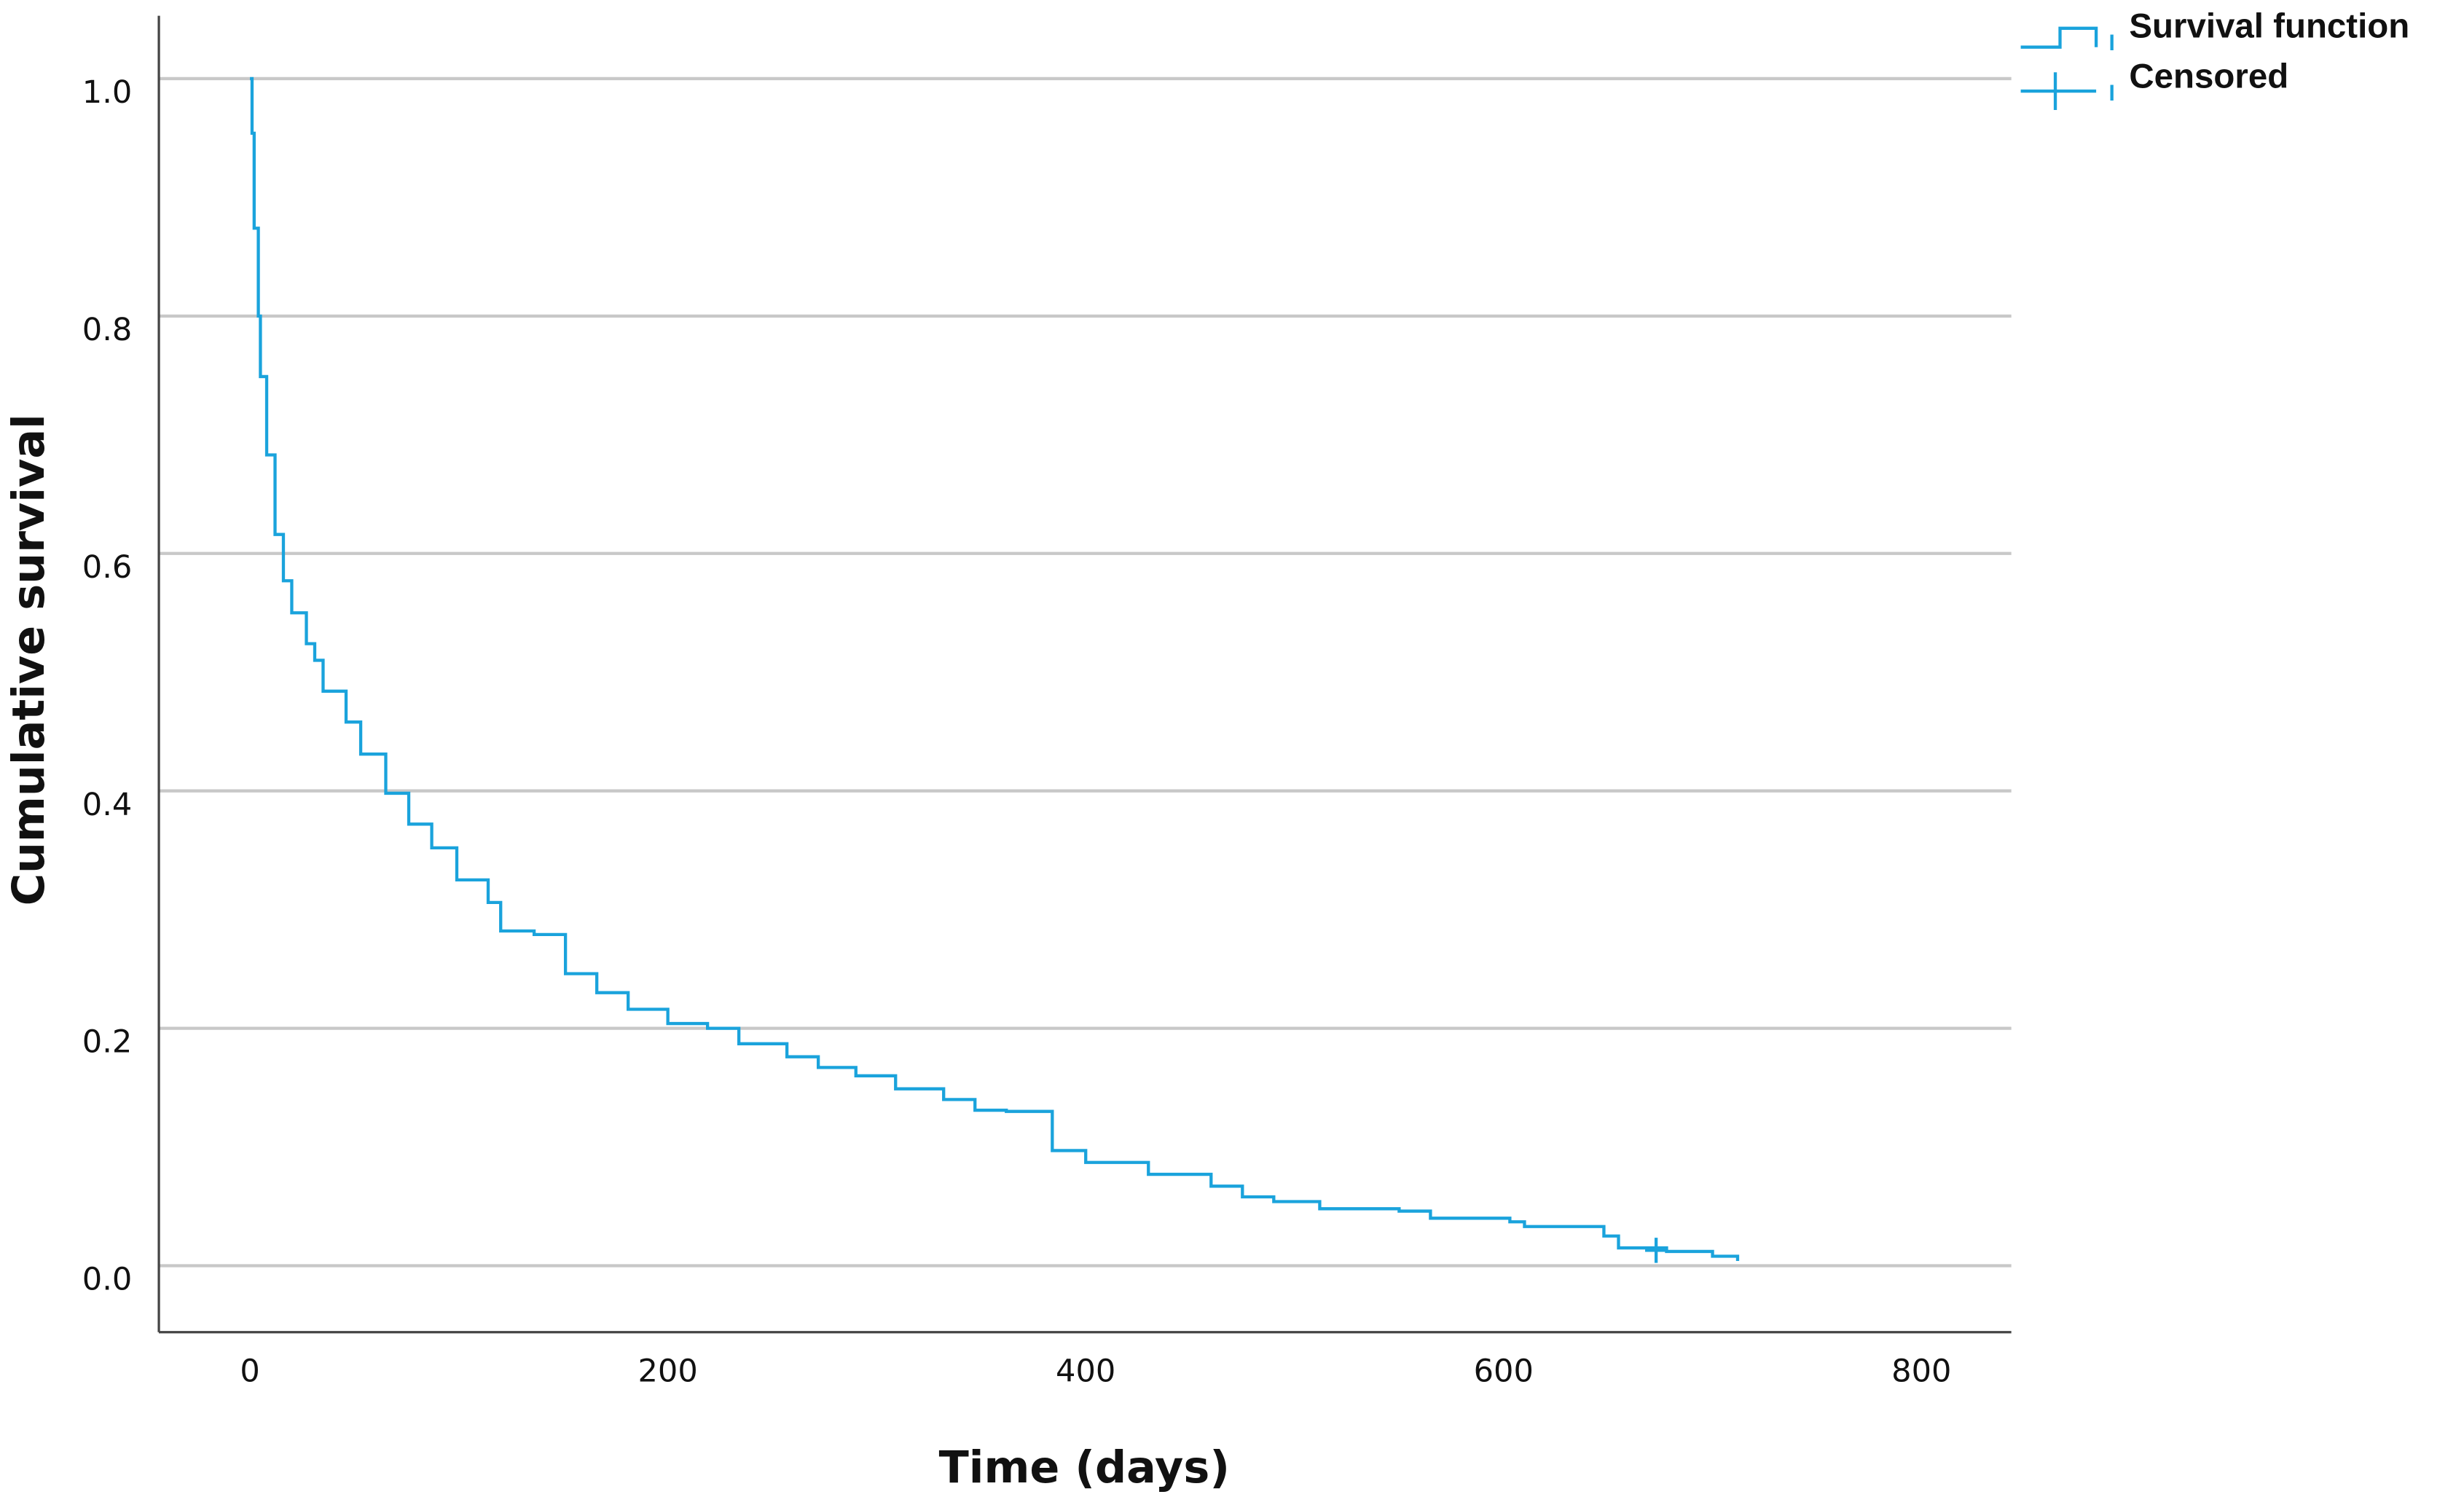 The image size is (2464, 1505). I want to click on y-tick-label: 0.4, so click(108, 805).